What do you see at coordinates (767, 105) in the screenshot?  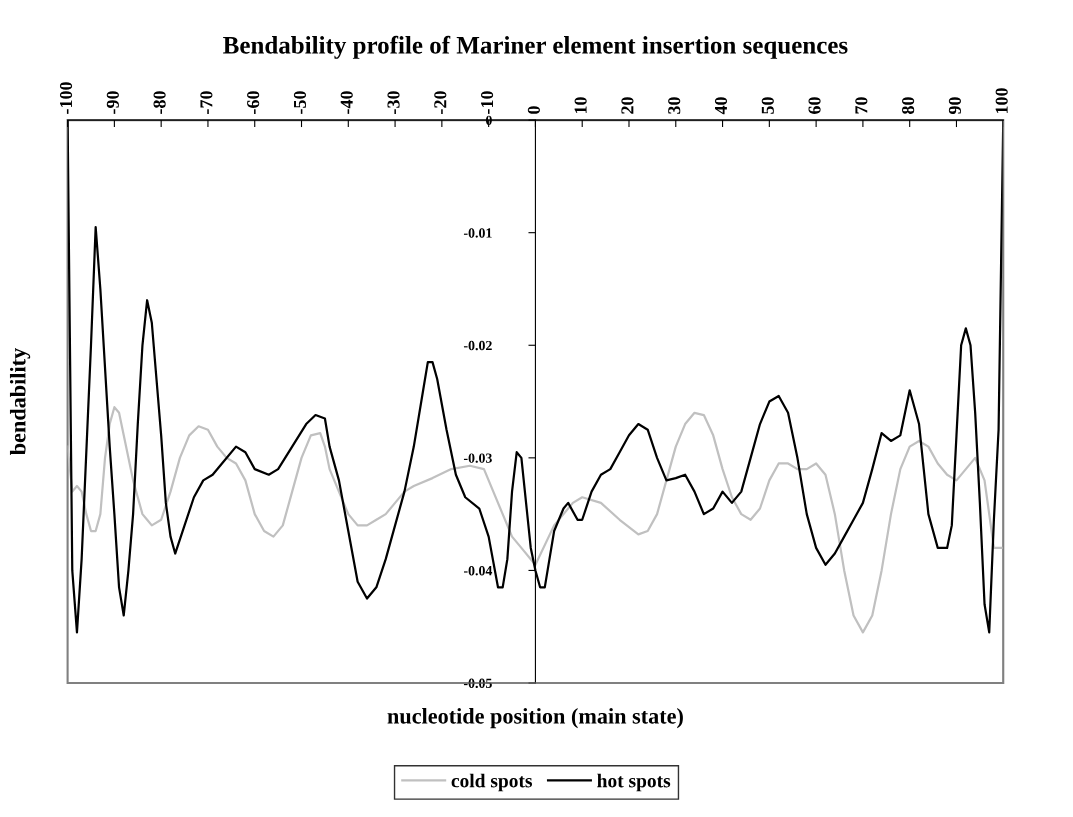 I see `x-tick-label: 50` at bounding box center [767, 105].